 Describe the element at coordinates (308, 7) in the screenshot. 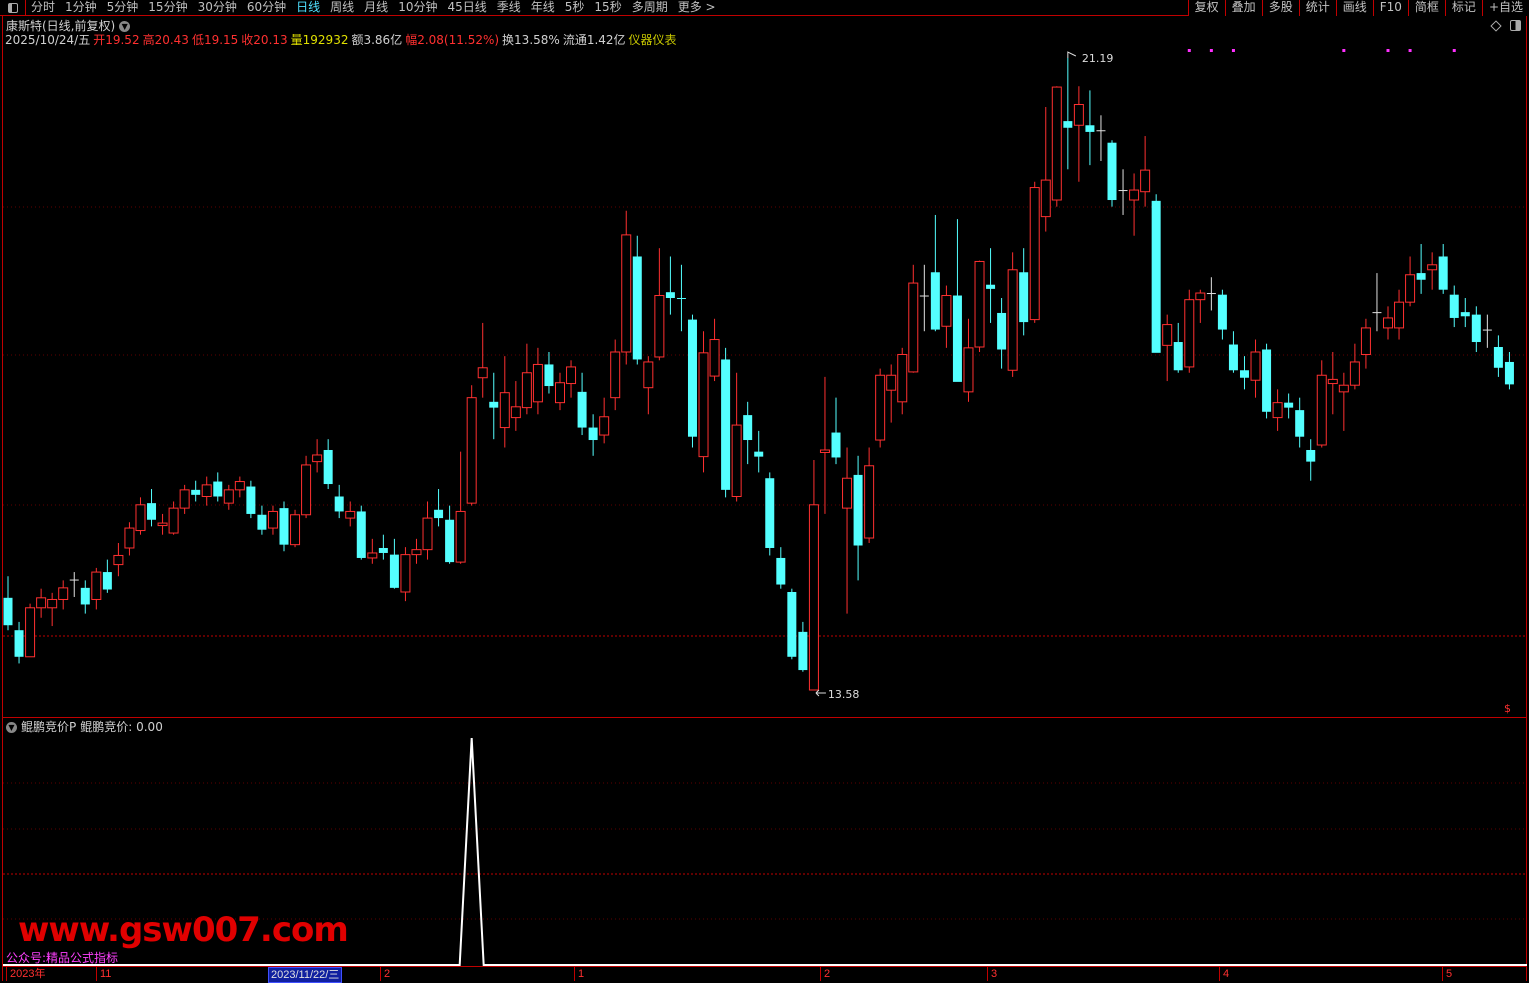

I see `period-tab: 日线` at that location.